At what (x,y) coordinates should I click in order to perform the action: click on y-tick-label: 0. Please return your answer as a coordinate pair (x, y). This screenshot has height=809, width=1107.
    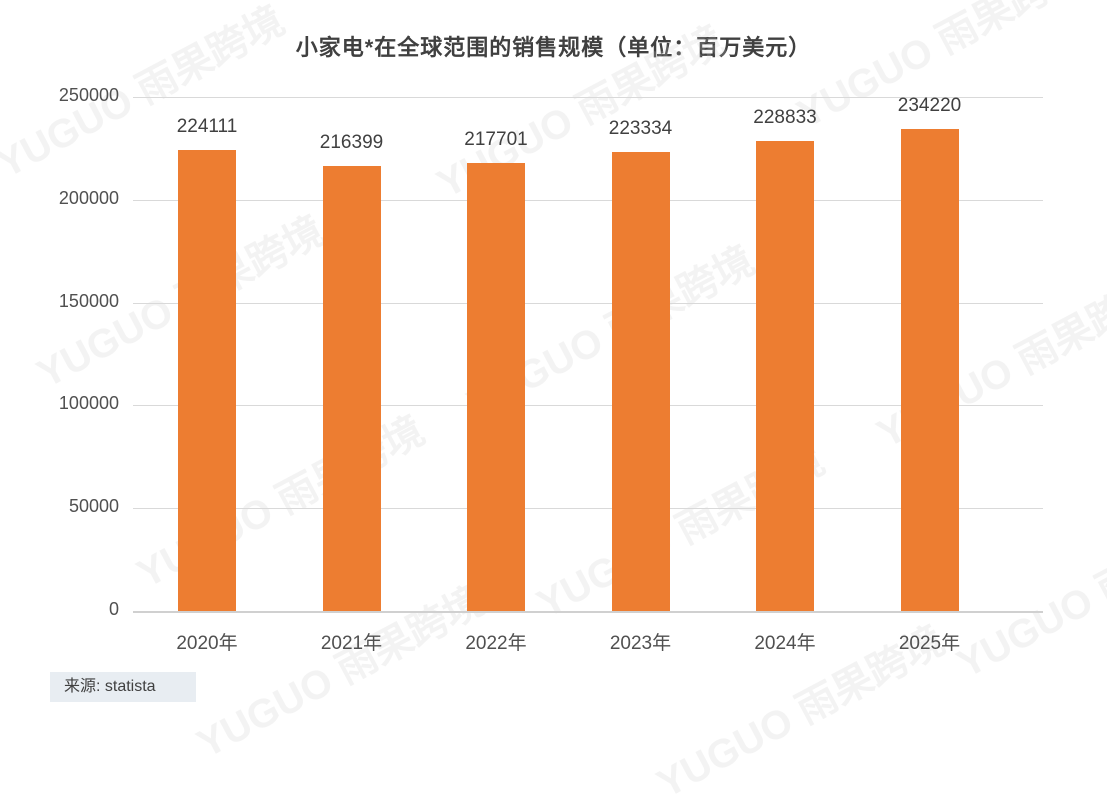
    Looking at the image, I should click on (113, 609).